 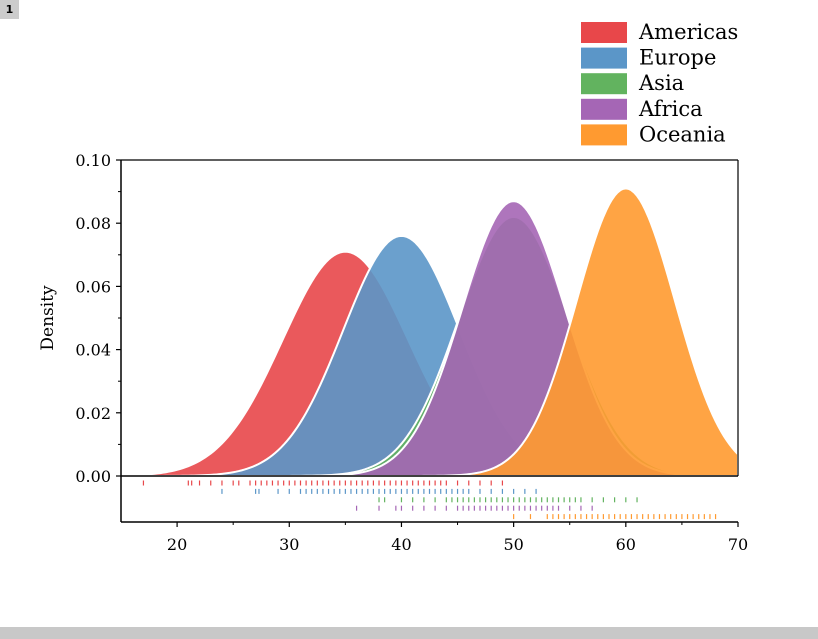 I want to click on legend-swatch-asia, so click(x=604, y=84).